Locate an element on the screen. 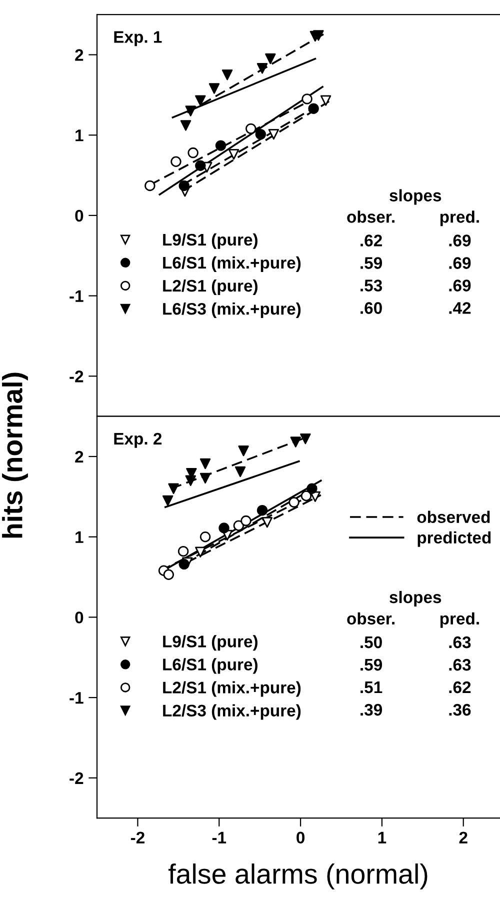 Image resolution: width=500 pixels, height=911 pixels. x-tick-label: 0 is located at coordinates (300, 838).